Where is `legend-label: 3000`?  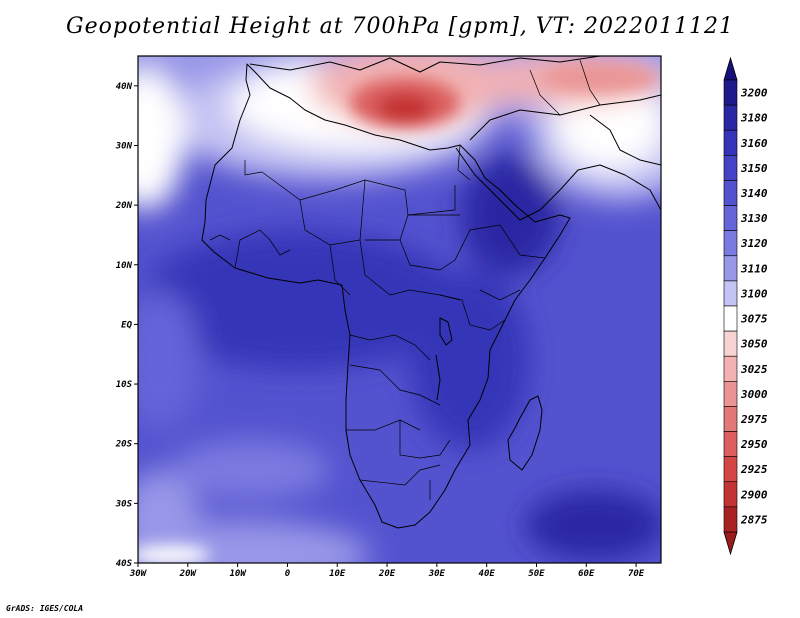 legend-label: 3000 is located at coordinates (754, 394).